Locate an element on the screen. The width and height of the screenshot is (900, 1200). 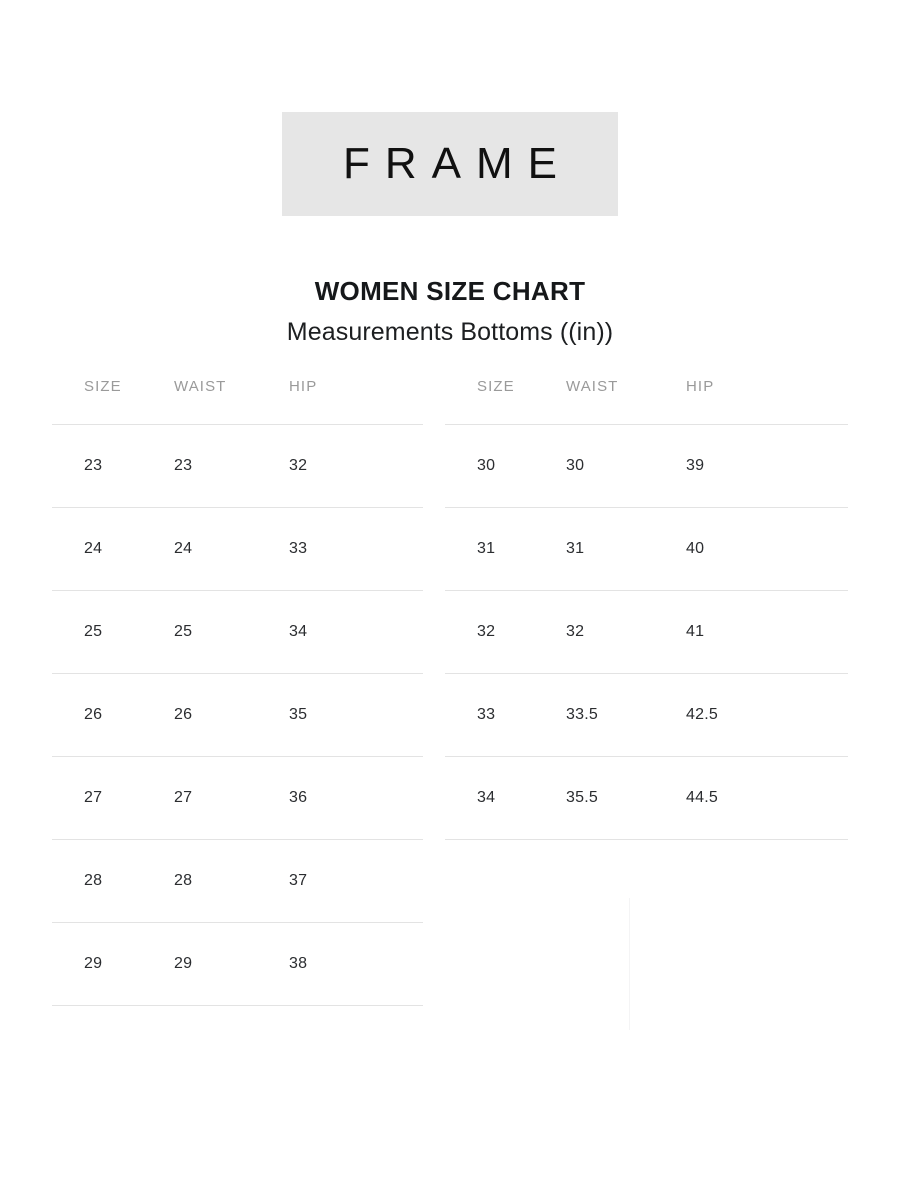
cell-hip: 44.5 is located at coordinates (702, 797).